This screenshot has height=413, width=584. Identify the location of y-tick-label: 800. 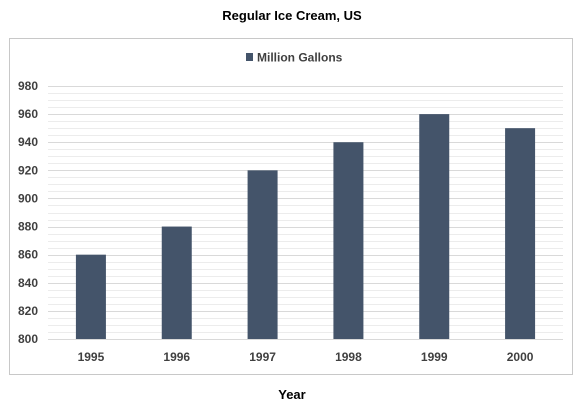
(28, 339).